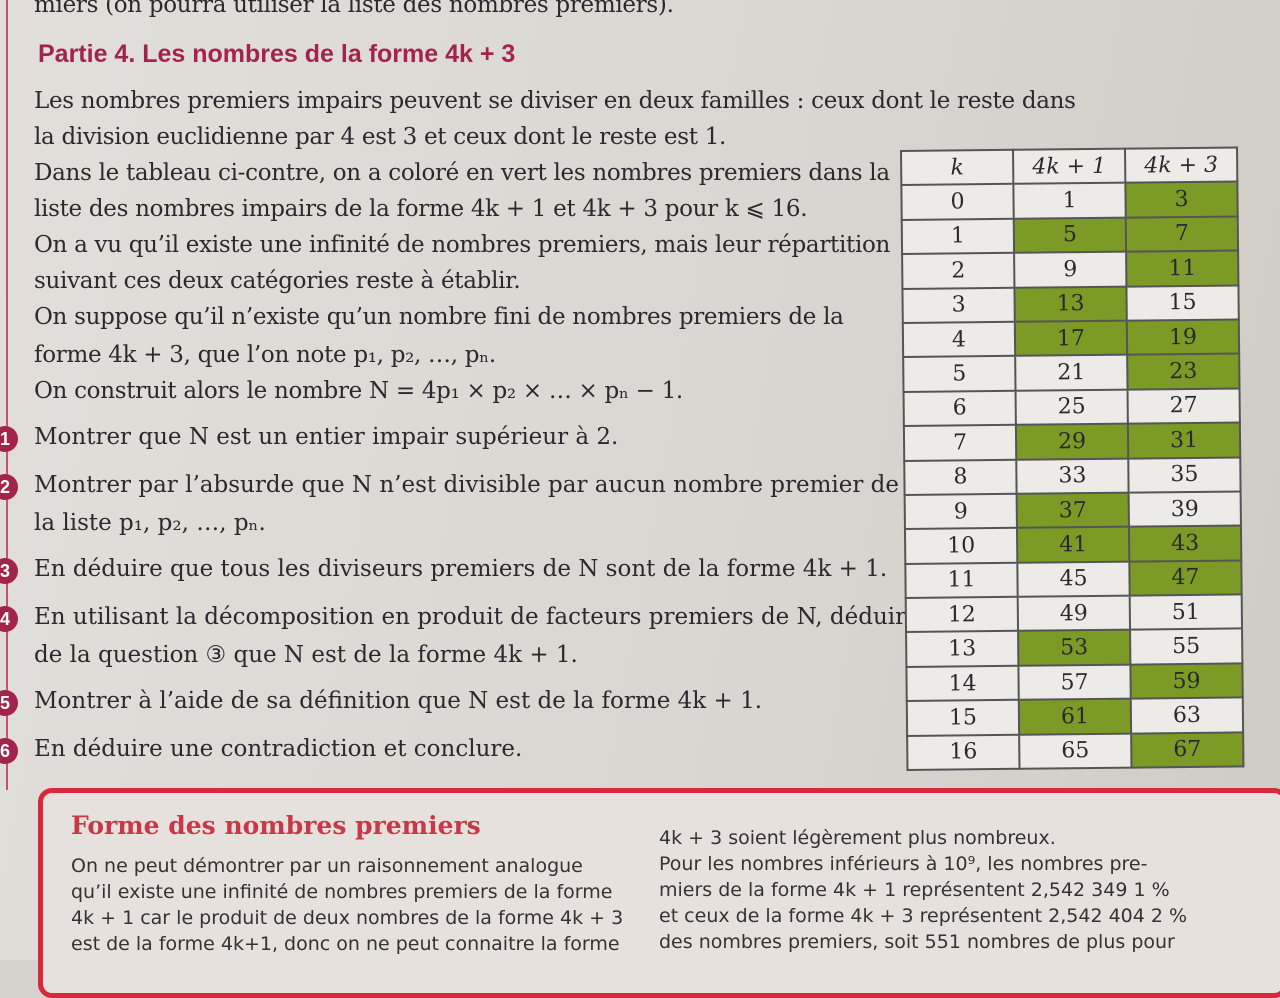 This screenshot has height=998, width=1280. I want to click on table-row: 11 45 47, so click(1073, 579).